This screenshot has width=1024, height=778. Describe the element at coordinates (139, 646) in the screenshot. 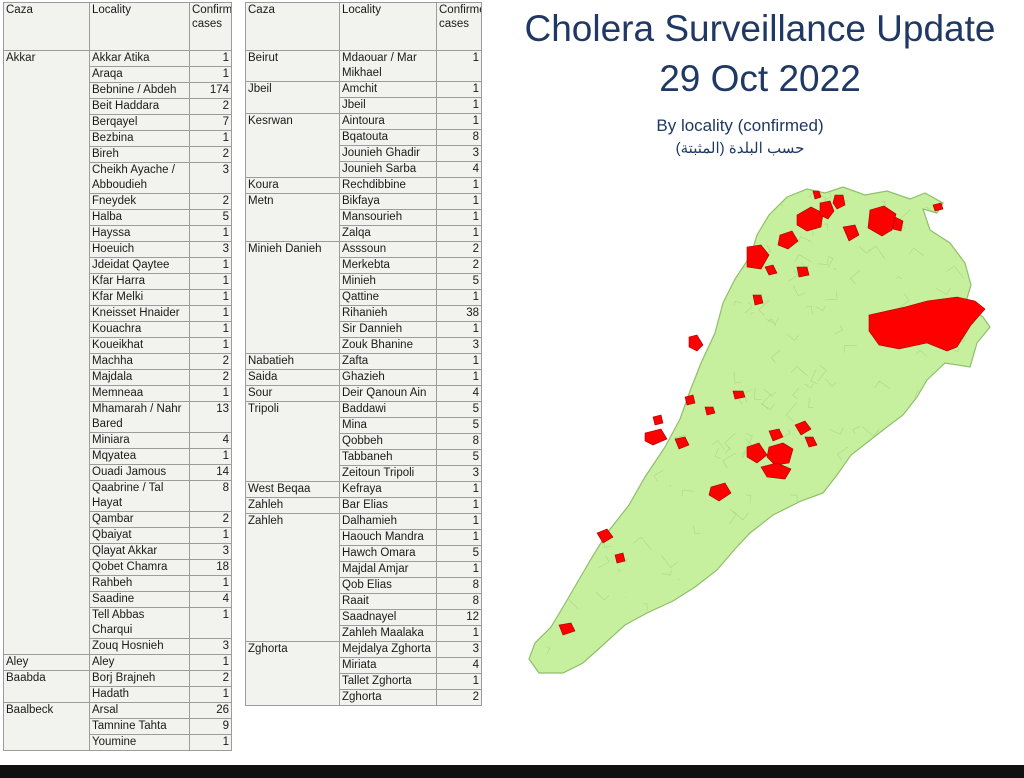

I see `locality-cell: Zouq Hosnieh` at that location.